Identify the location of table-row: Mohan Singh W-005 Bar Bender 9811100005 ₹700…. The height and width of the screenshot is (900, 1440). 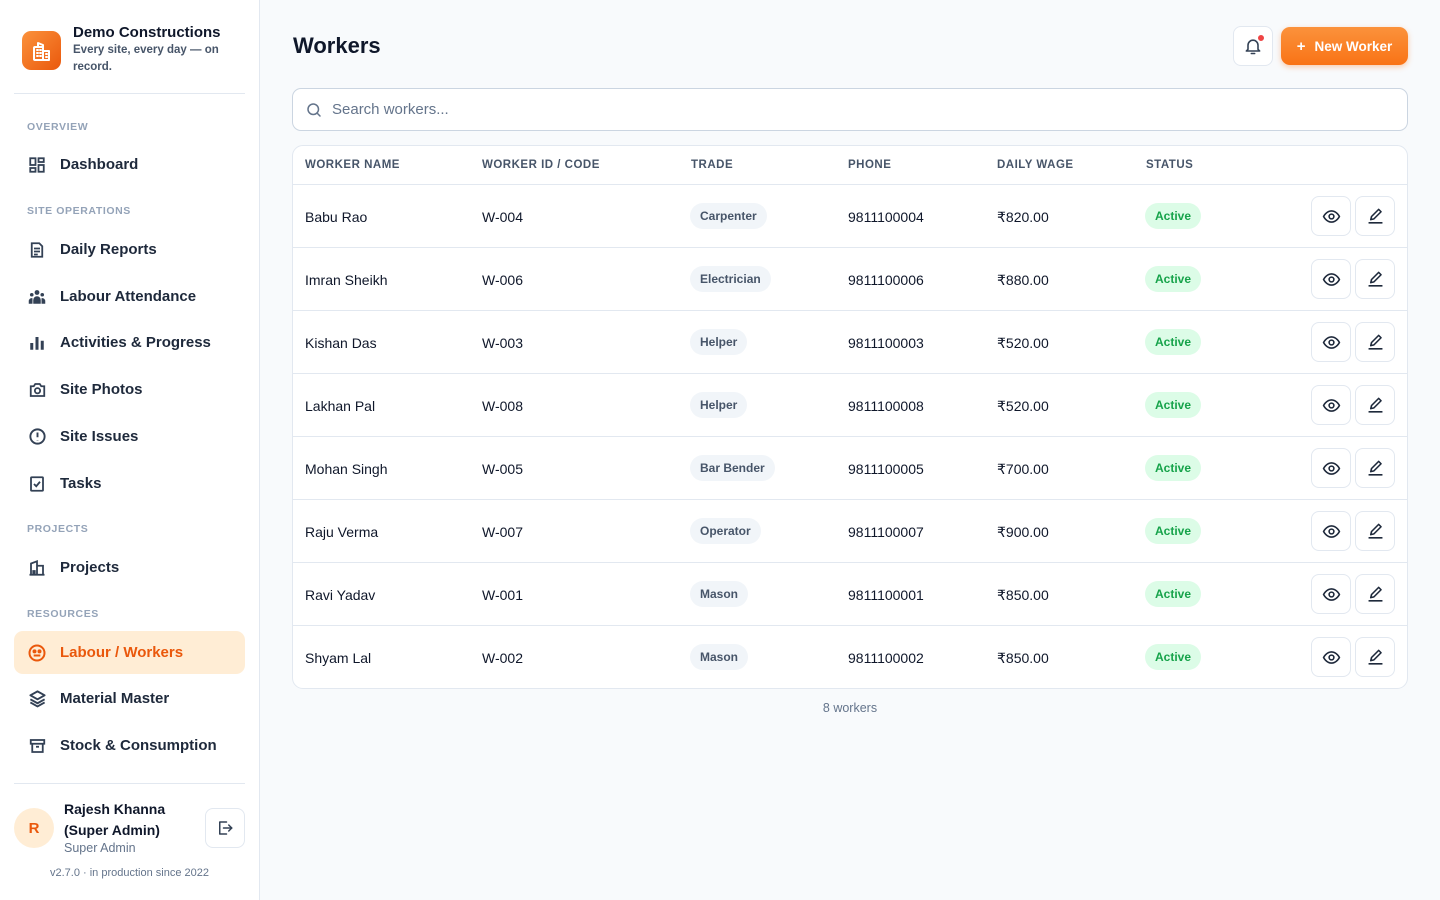
(850, 468).